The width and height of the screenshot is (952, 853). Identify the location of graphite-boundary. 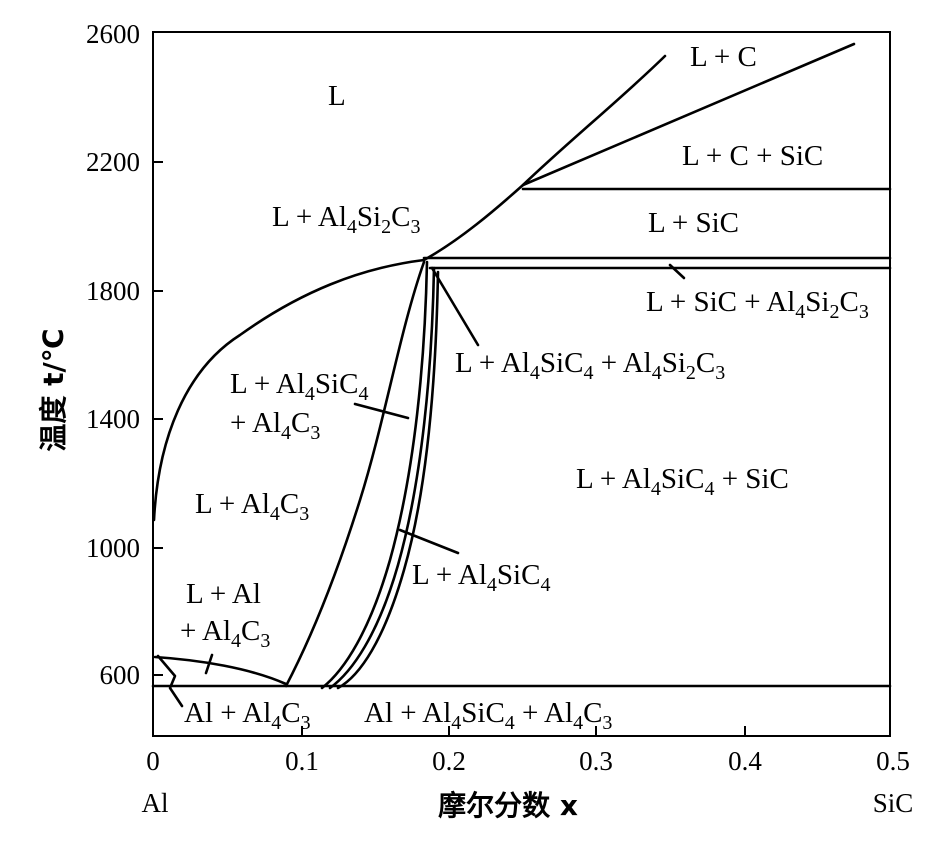
(688, 114).